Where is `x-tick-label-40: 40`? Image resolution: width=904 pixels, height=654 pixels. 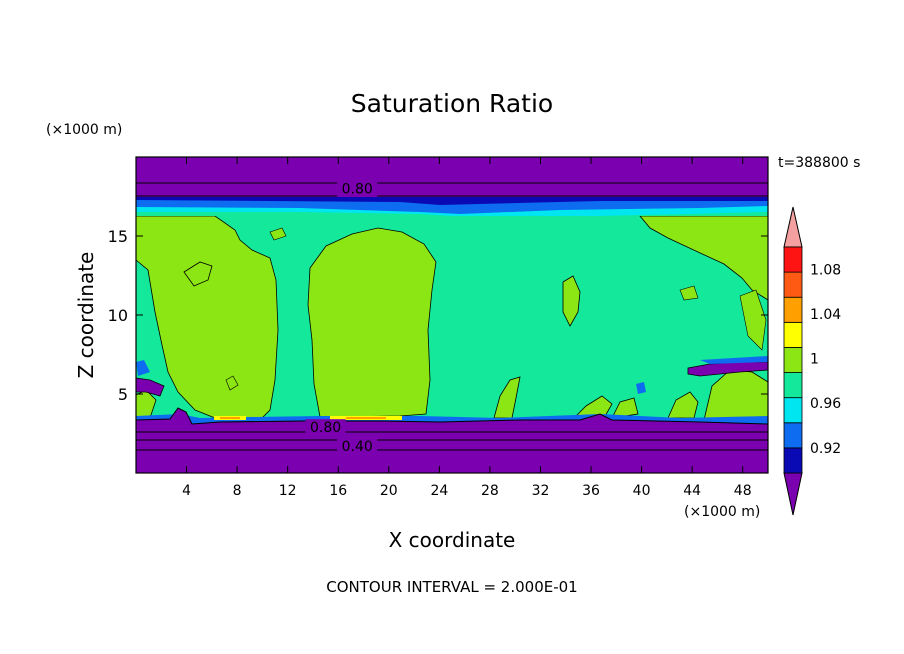
x-tick-label-40: 40 is located at coordinates (642, 491).